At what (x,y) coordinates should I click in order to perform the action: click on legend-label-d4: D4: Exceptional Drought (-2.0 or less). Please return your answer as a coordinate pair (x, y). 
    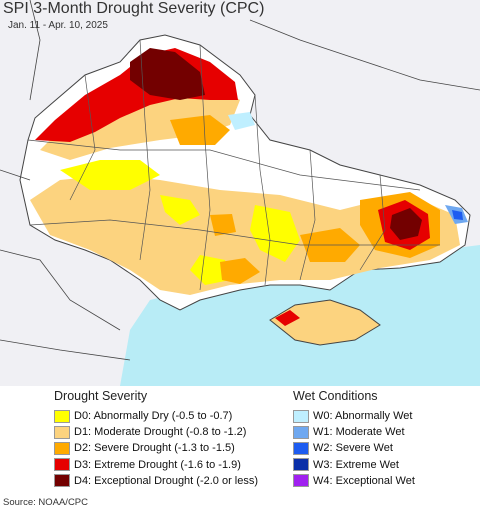
    Looking at the image, I should click on (166, 480).